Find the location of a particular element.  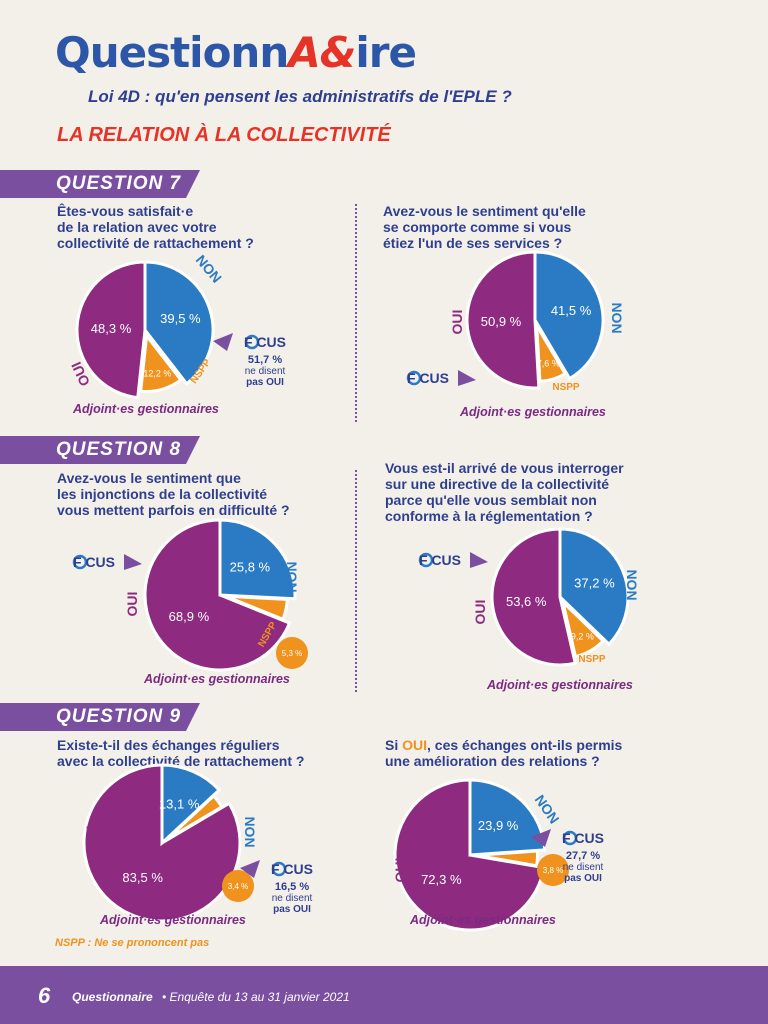

question-line: Vous est-il arrivé de vous interroger is located at coordinates (504, 468).